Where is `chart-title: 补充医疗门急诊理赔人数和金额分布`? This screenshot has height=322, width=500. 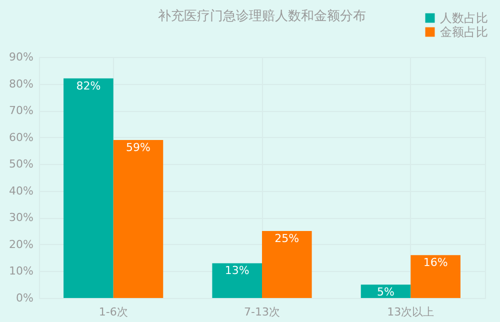 chart-title: 补充医疗门急诊理赔人数和金额分布 is located at coordinates (262, 16).